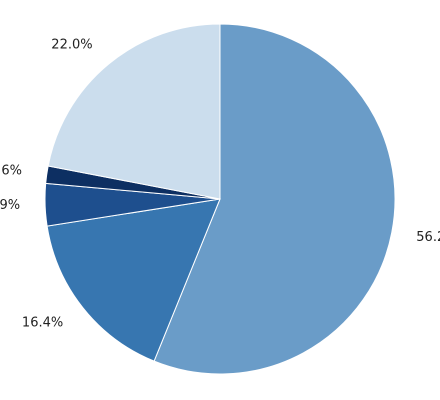  I want to click on slice-label: 16.4%, so click(42, 323).